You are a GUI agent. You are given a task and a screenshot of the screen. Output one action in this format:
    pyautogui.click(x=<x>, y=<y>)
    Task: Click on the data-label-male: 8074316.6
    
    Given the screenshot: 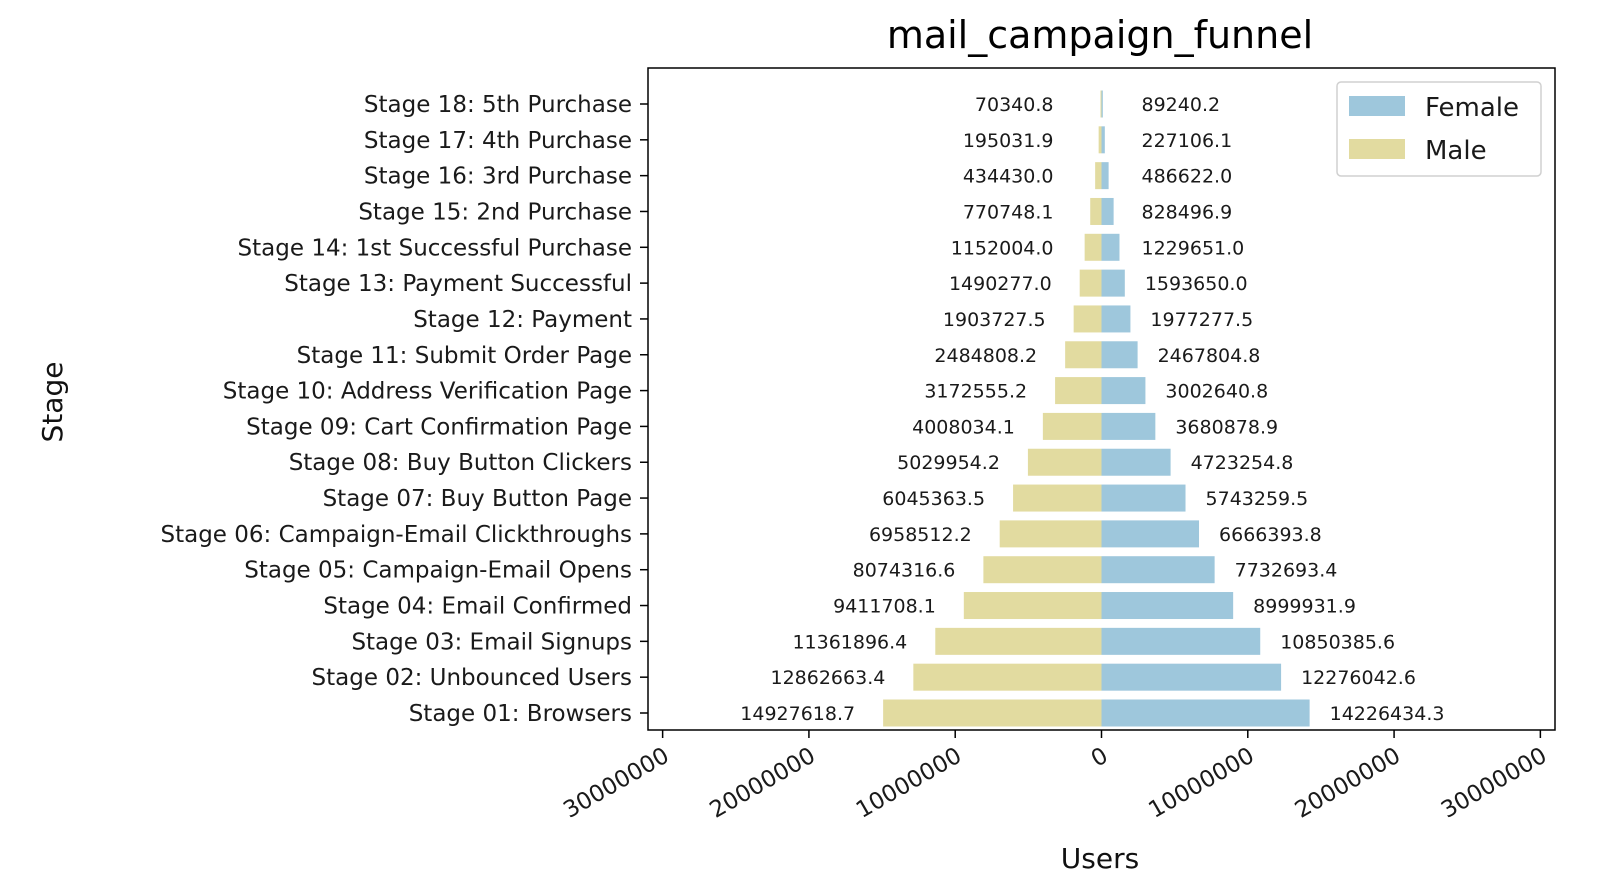 What is the action you would take?
    pyautogui.click(x=904, y=571)
    